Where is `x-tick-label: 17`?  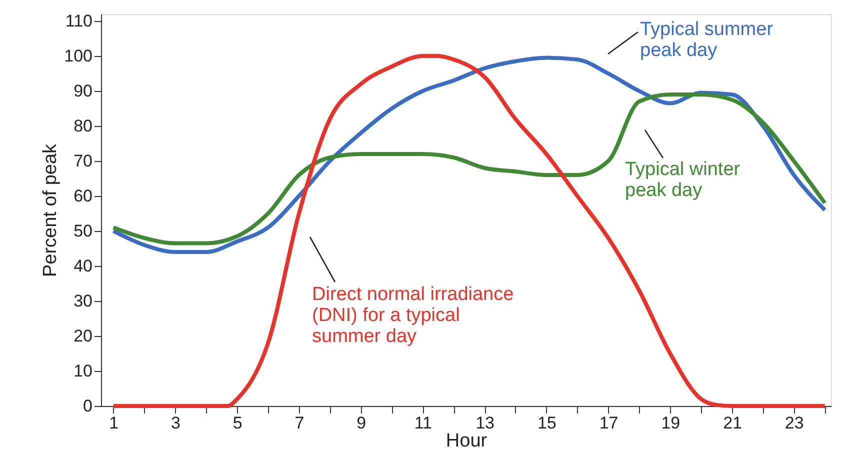
x-tick-label: 17 is located at coordinates (608, 423).